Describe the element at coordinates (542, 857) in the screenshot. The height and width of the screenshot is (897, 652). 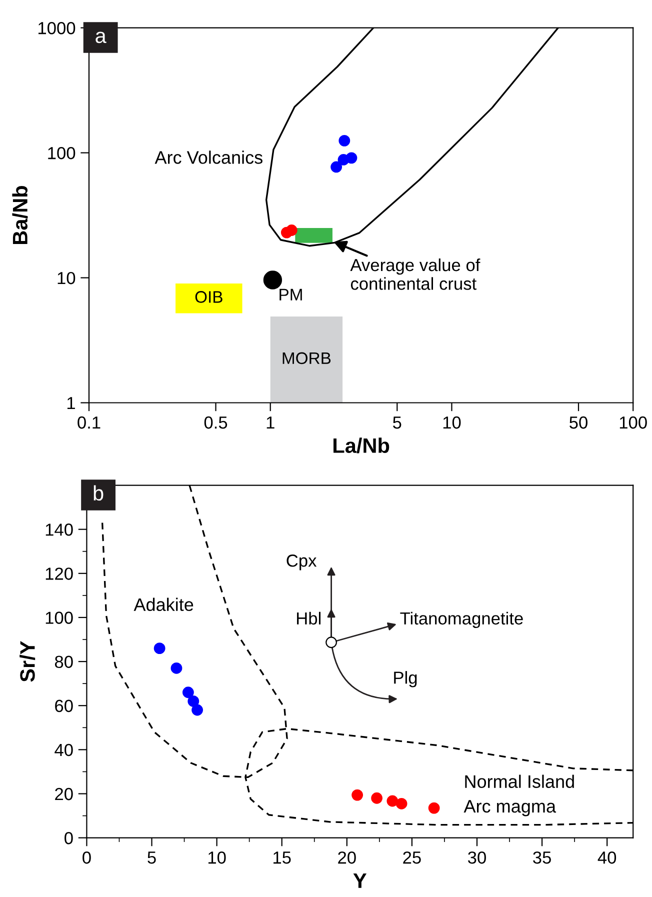
I see `x-tick-label: 35` at that location.